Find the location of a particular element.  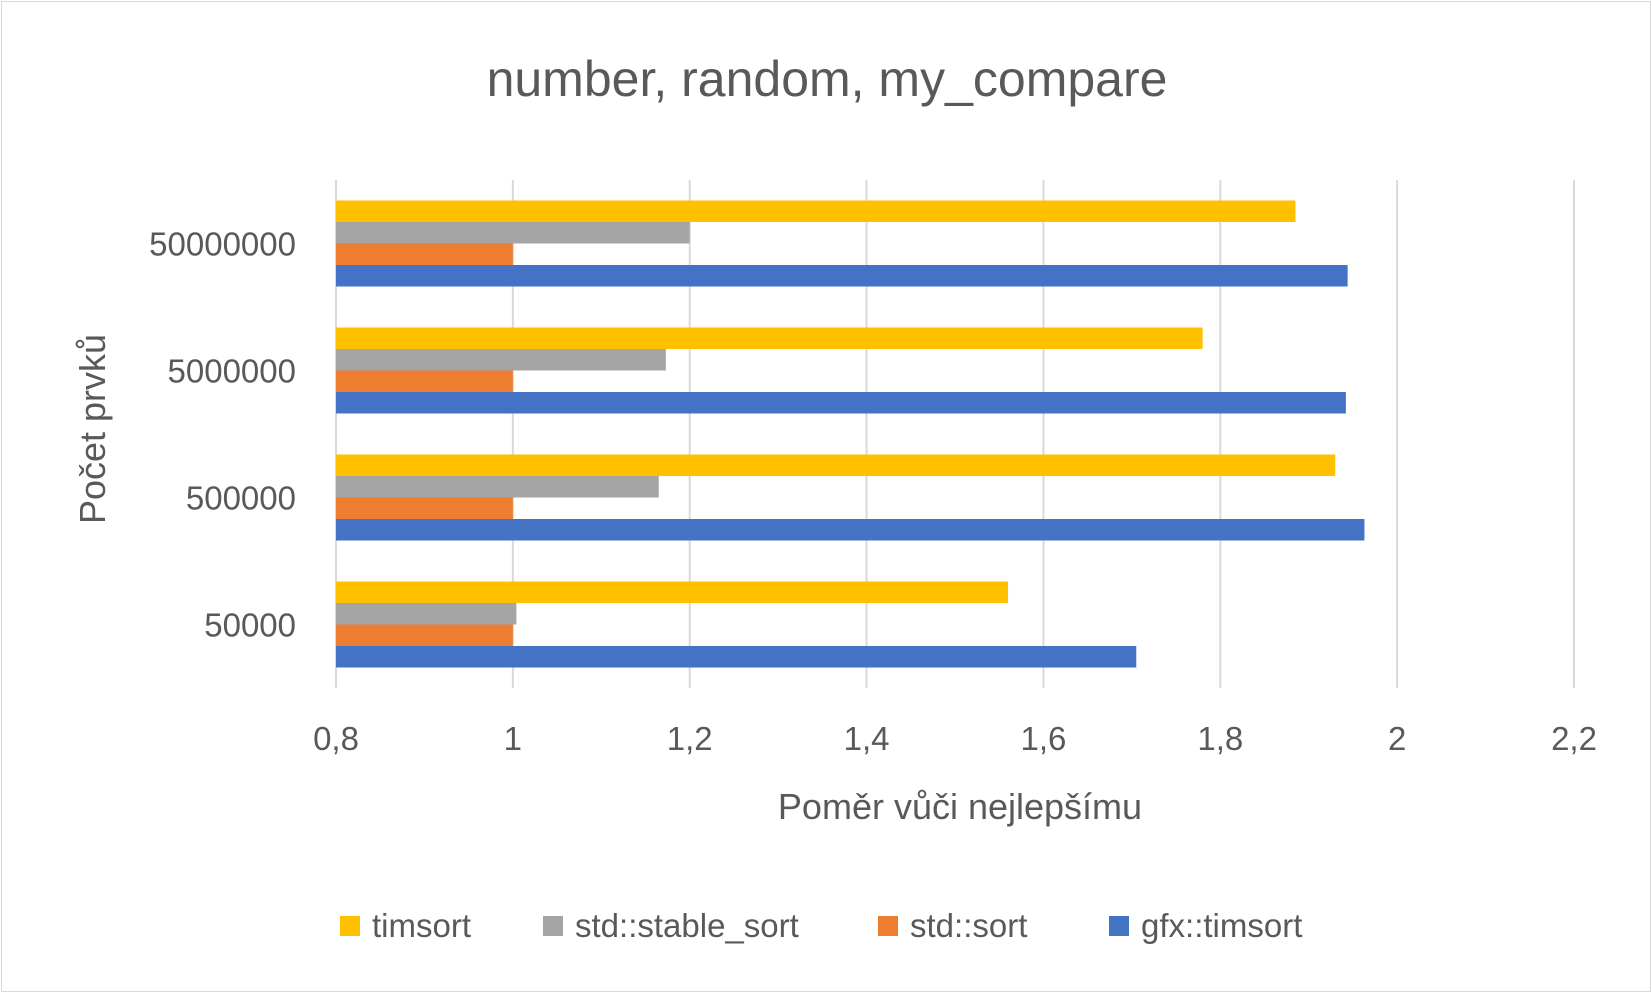

y-axis-title: Počet prvků is located at coordinates (92, 429).